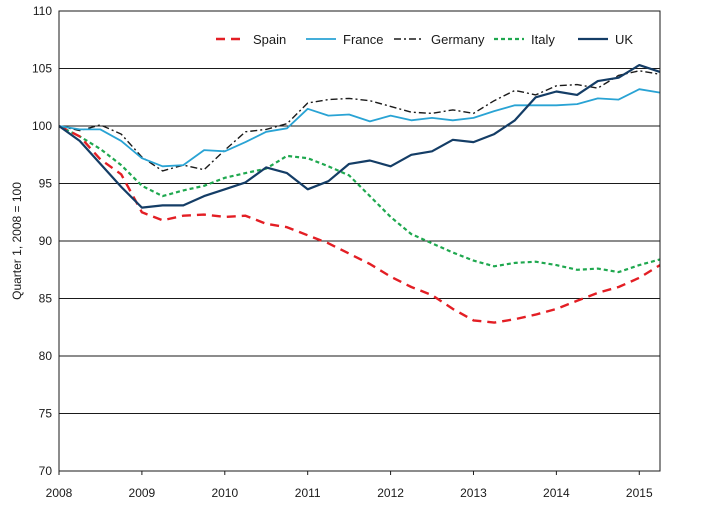 The height and width of the screenshot is (511, 701). Describe the element at coordinates (424, 39) in the screenshot. I see `legend: Spain France Germany Italy UK` at that location.